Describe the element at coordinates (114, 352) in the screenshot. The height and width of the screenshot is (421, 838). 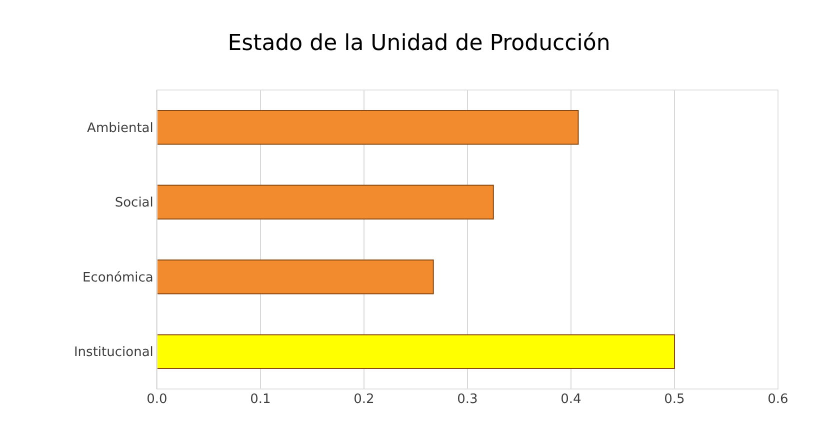
I see `y-tick-label: Institucional` at that location.